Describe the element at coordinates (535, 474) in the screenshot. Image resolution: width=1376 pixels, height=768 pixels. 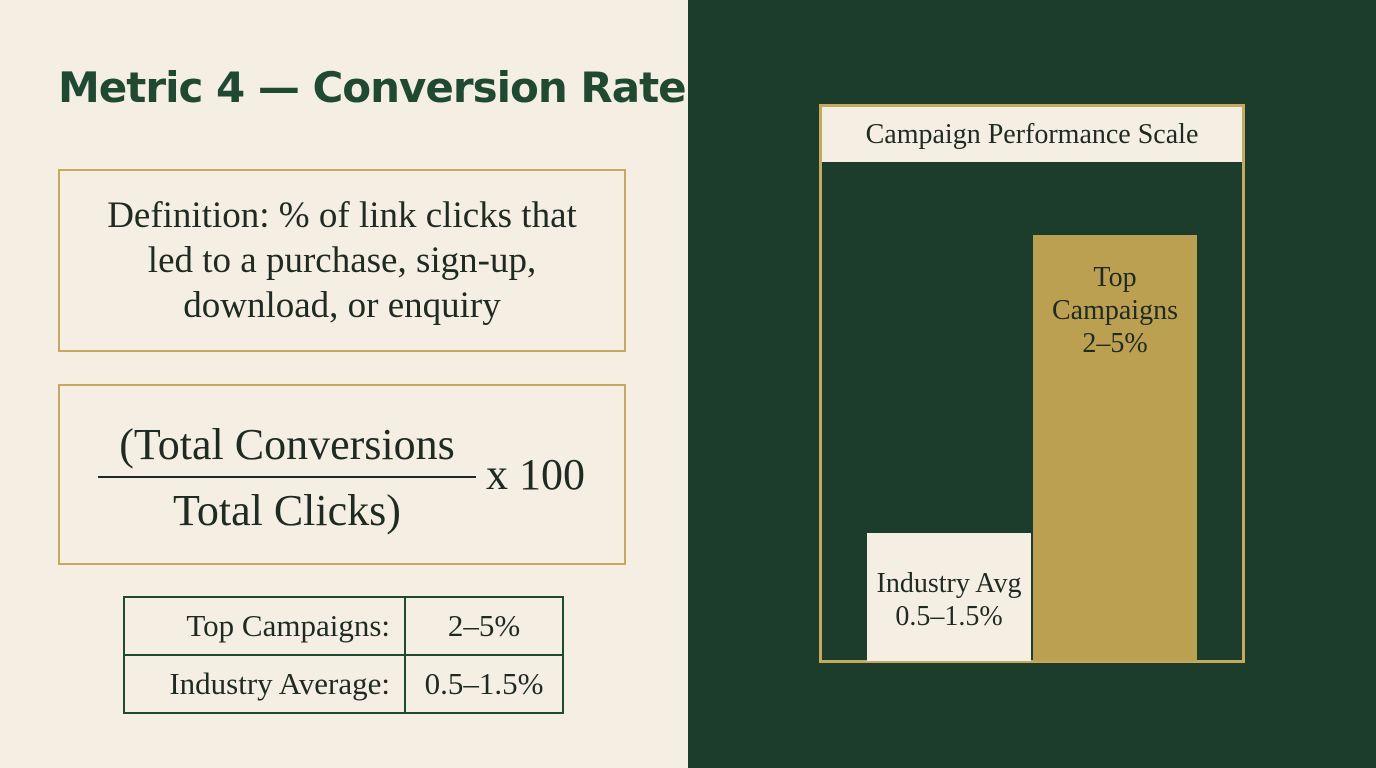
I see `formula-multiplier: x 100` at that location.